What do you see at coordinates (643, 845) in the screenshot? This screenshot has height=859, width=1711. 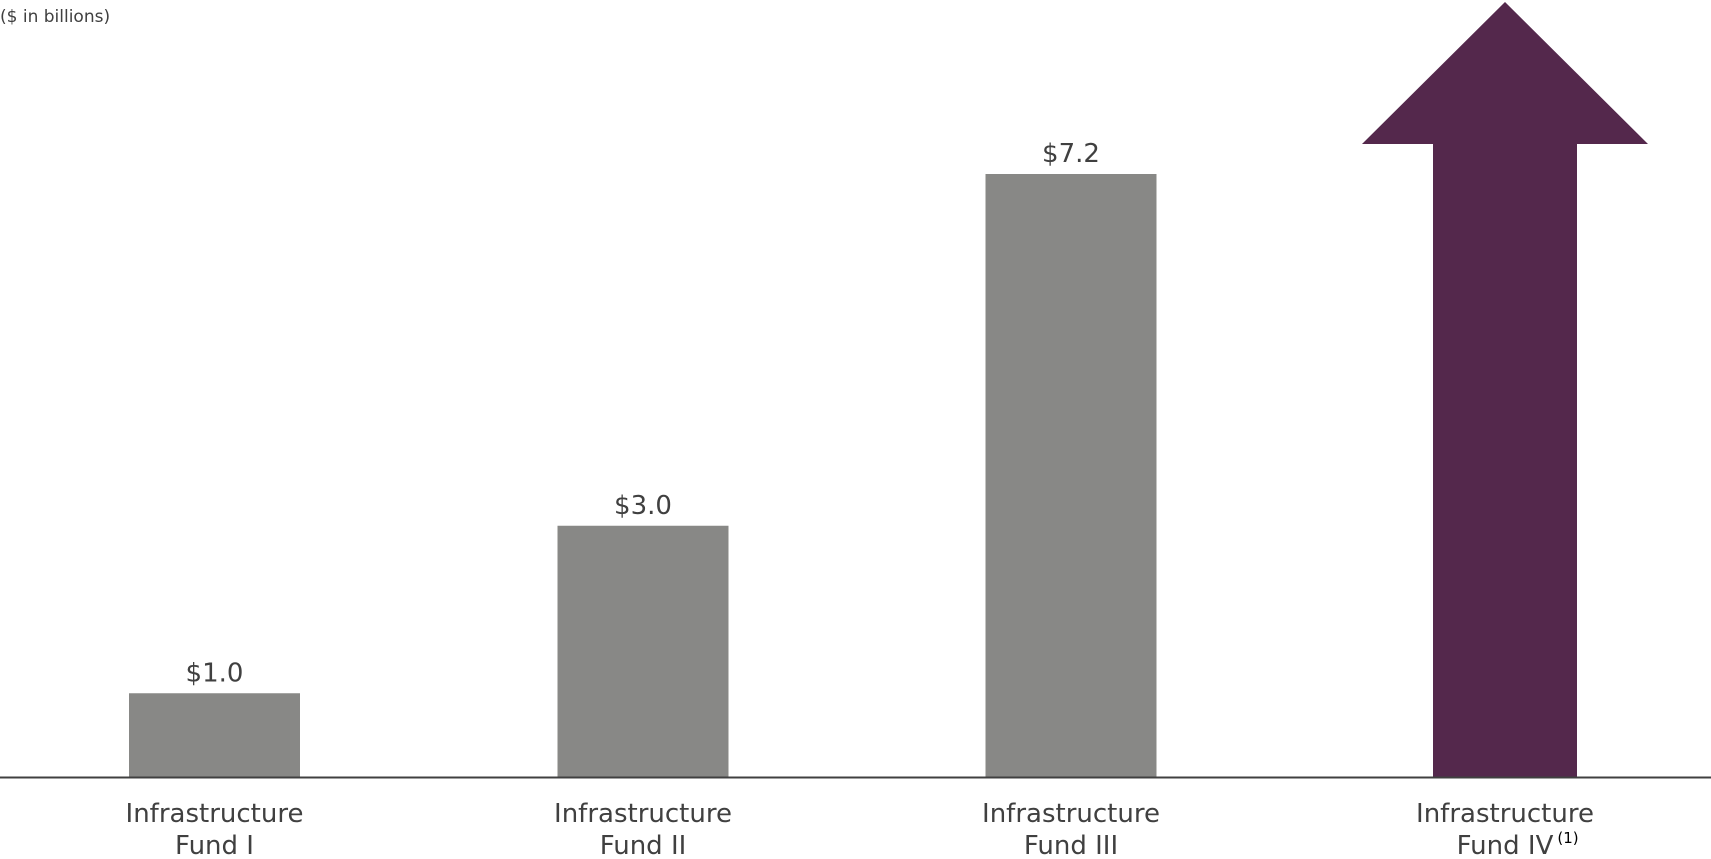 I see `category-label-line2: Fund II` at bounding box center [643, 845].